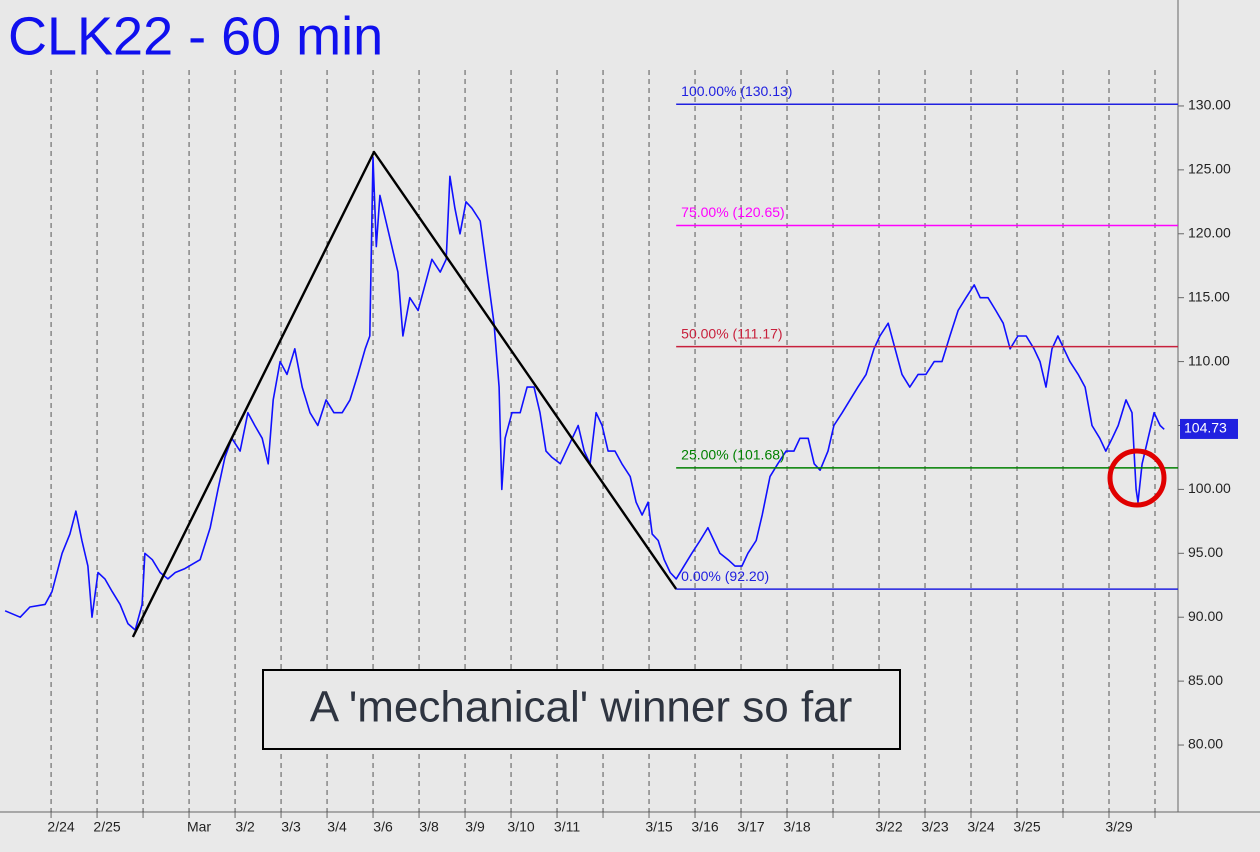 The image size is (1260, 852). I want to click on x-tick-label: 3/15, so click(658, 827).